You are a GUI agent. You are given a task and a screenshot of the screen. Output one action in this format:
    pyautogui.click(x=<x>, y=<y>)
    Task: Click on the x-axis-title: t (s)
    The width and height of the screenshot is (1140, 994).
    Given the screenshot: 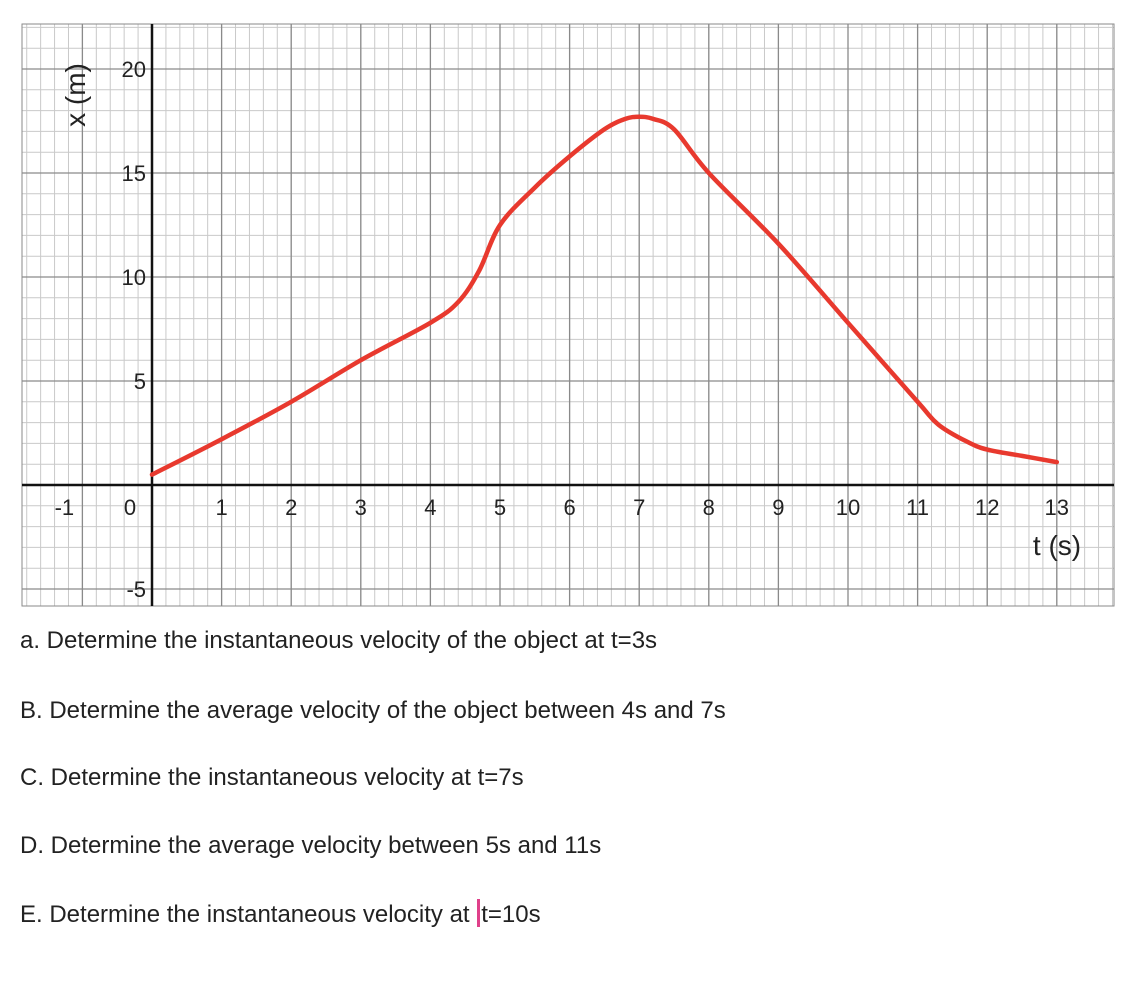 What is the action you would take?
    pyautogui.click(x=1057, y=545)
    